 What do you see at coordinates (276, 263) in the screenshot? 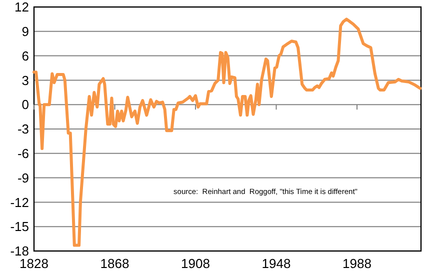
I see `x-tick-label: 1948` at bounding box center [276, 263].